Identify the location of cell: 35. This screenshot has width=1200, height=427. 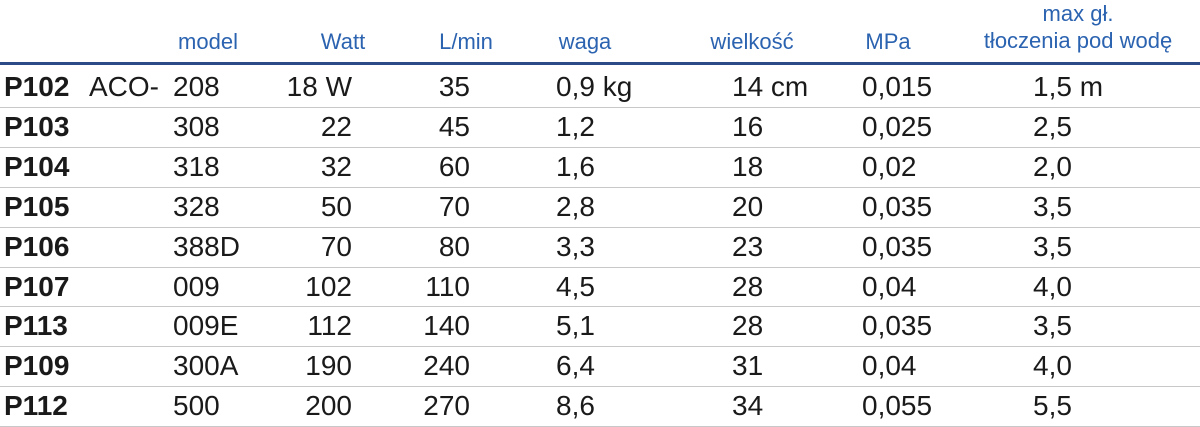
(454, 86).